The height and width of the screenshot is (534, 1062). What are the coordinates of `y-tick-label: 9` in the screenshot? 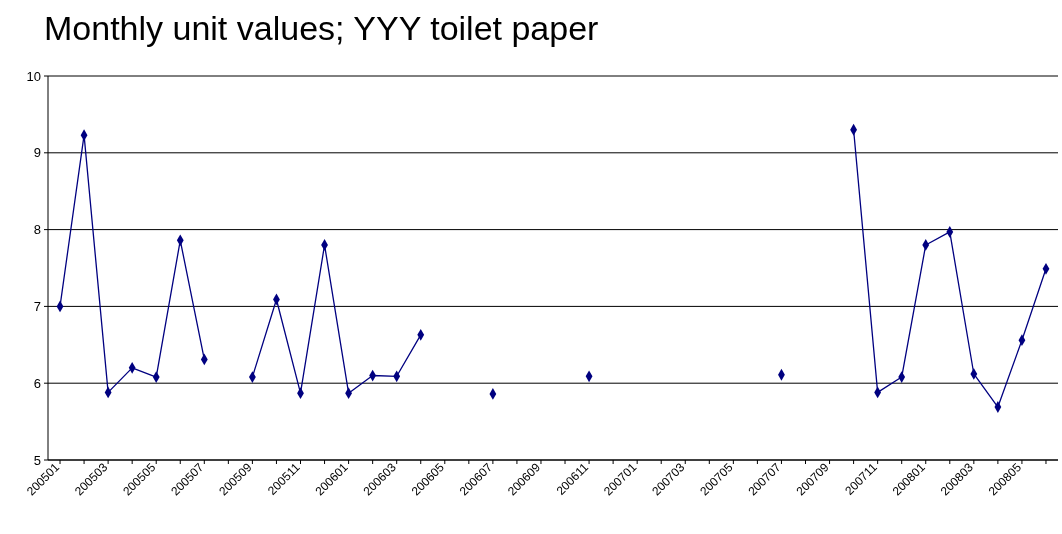 It's located at (37, 153).